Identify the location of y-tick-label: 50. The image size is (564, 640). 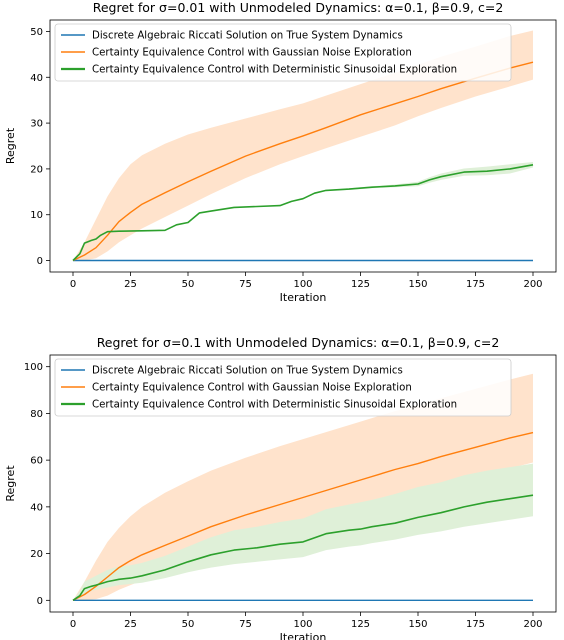
(36, 32).